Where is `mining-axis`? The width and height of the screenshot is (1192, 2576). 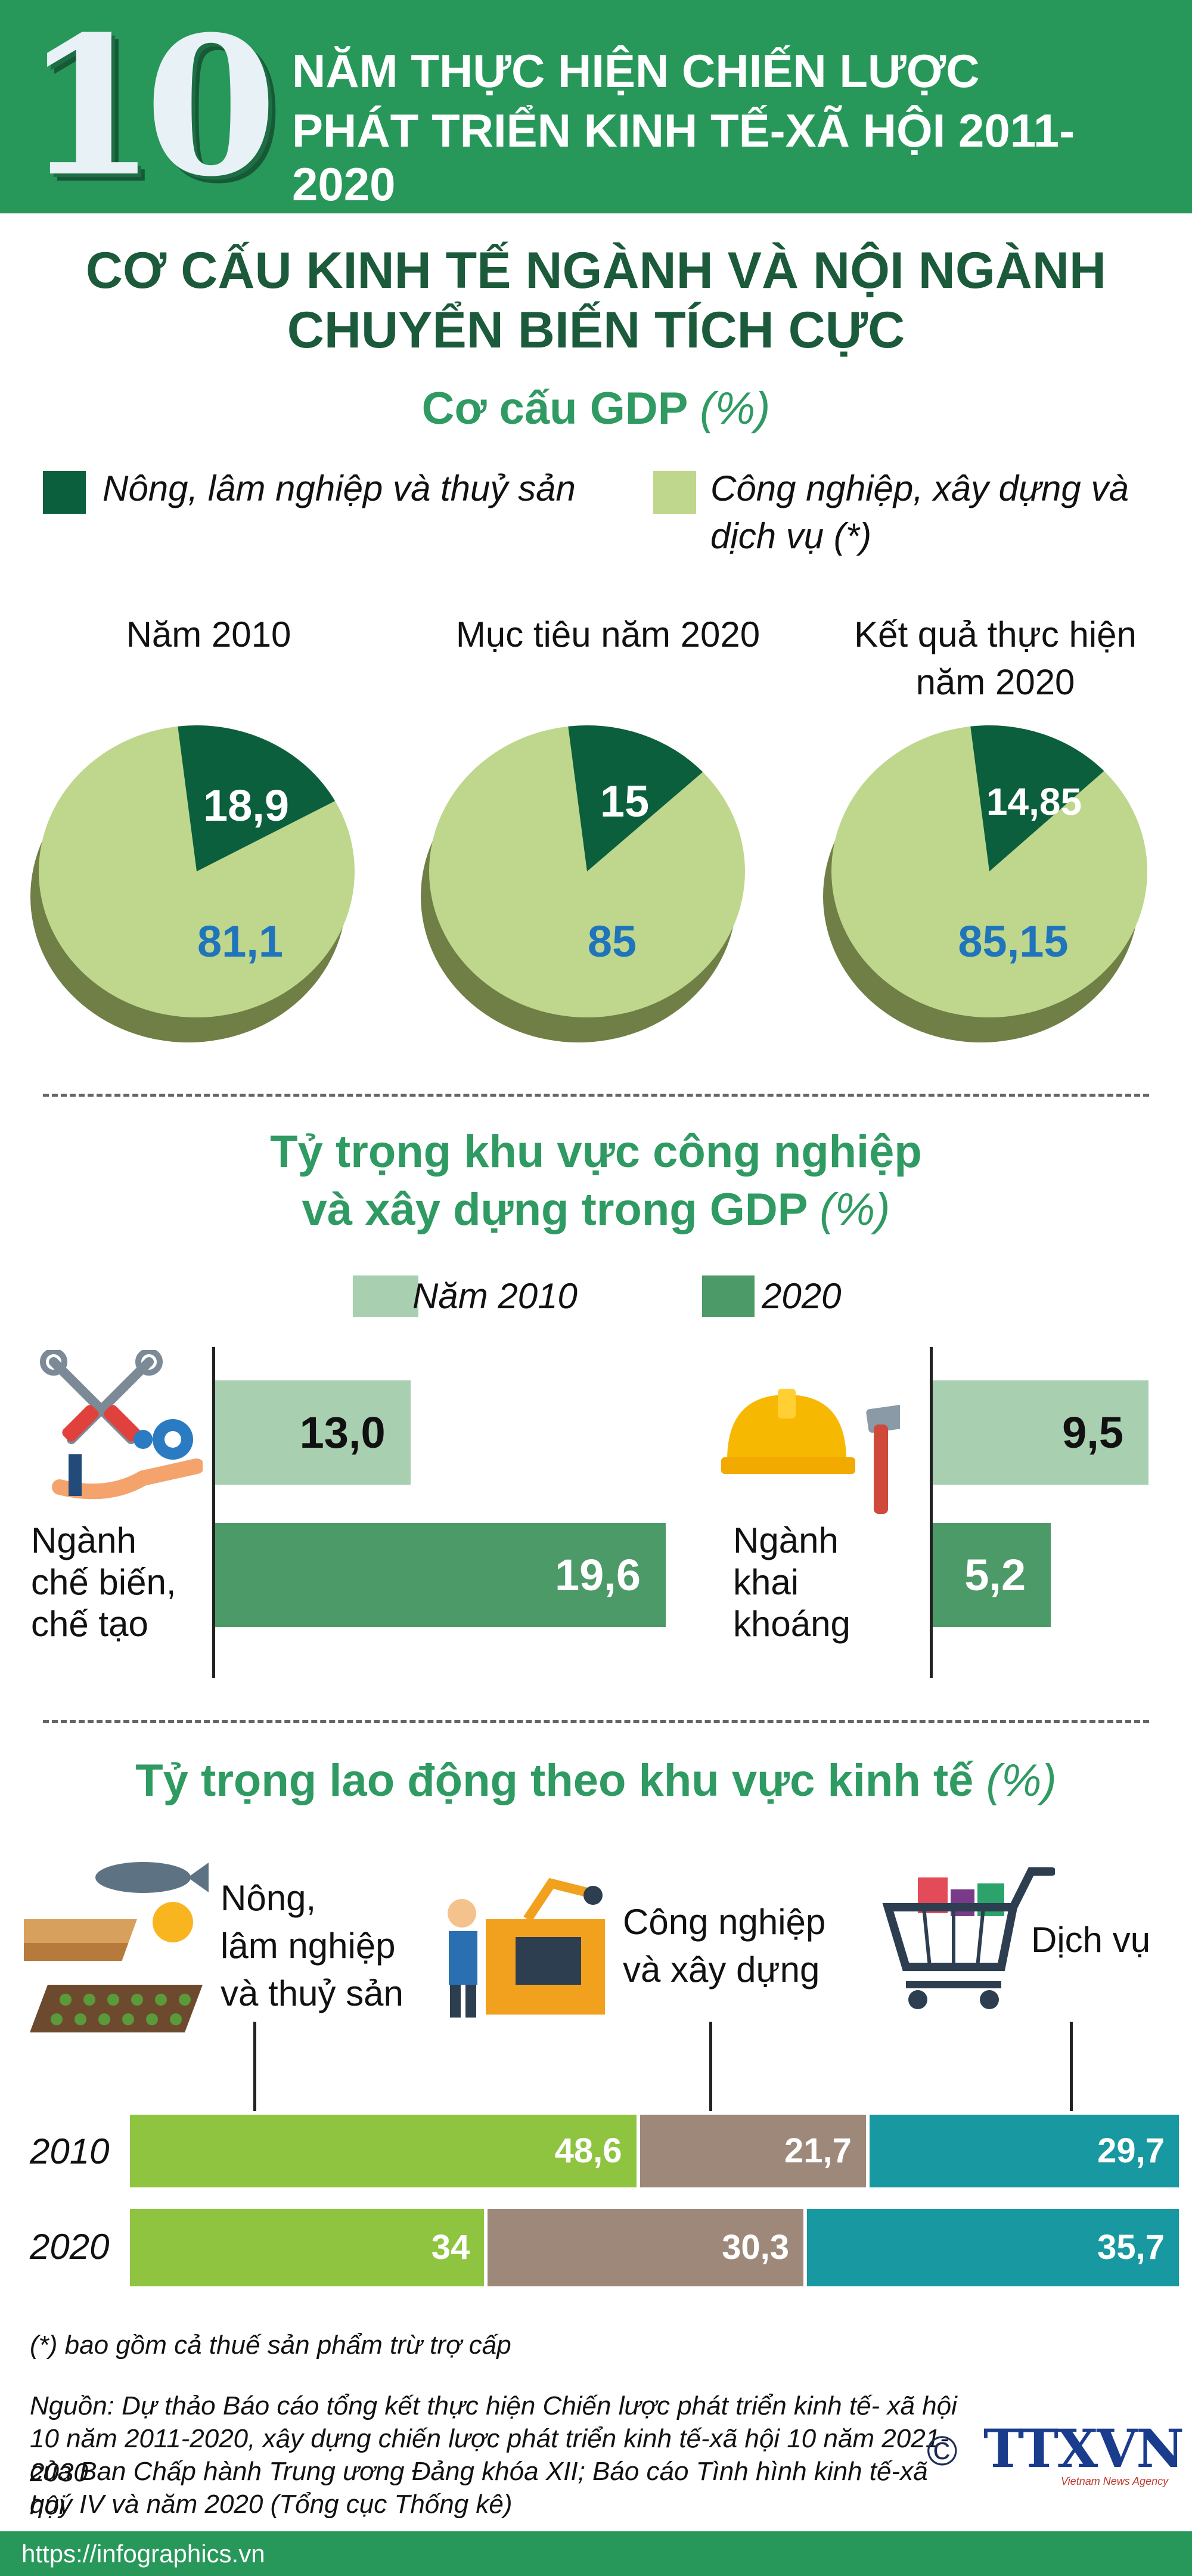
mining-axis is located at coordinates (931, 1512).